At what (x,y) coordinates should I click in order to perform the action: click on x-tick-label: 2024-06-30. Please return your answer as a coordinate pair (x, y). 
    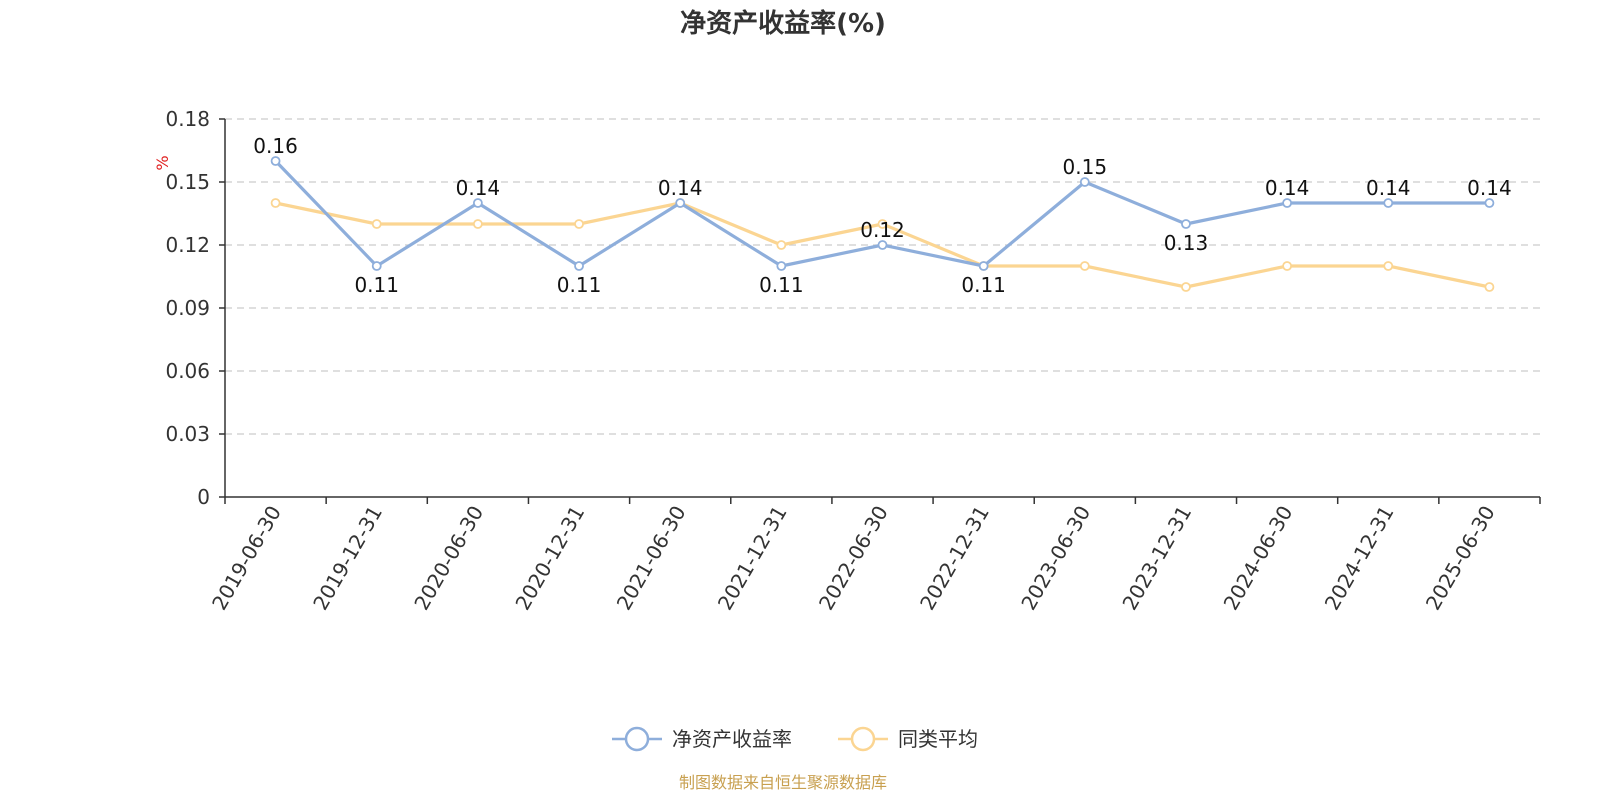
    Looking at the image, I should click on (1258, 558).